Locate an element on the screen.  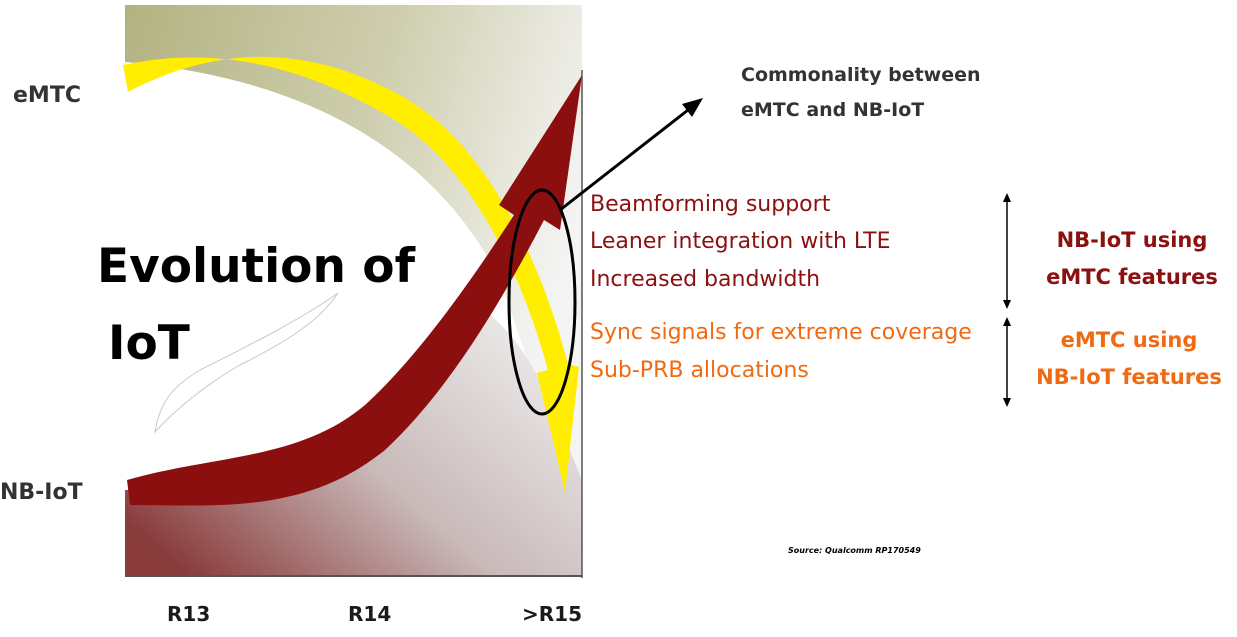
emtc-feature-sub-prb: Sub-PRB allocations is located at coordinates (699, 370).